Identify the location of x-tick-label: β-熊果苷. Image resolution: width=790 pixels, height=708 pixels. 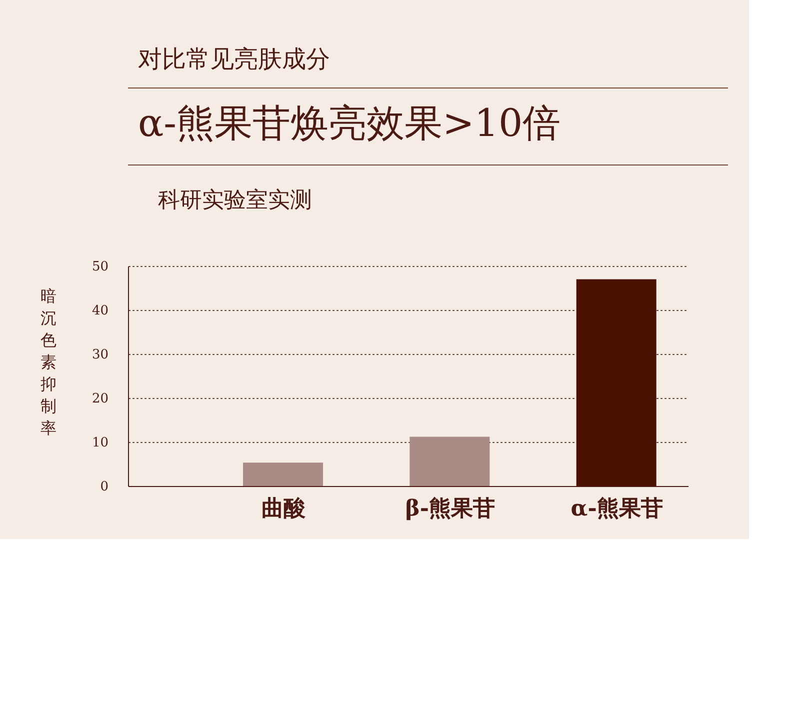
(450, 509).